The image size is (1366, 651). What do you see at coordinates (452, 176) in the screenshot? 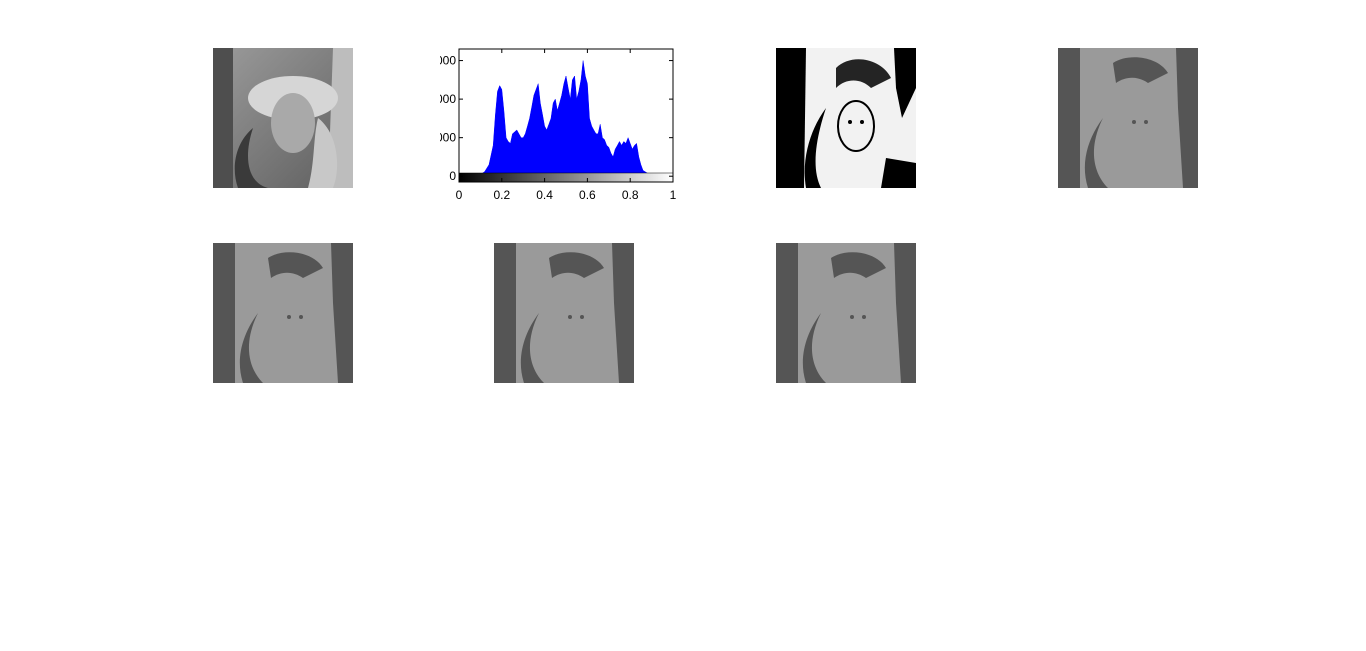
I see `y-tick-label: 0` at bounding box center [452, 176].